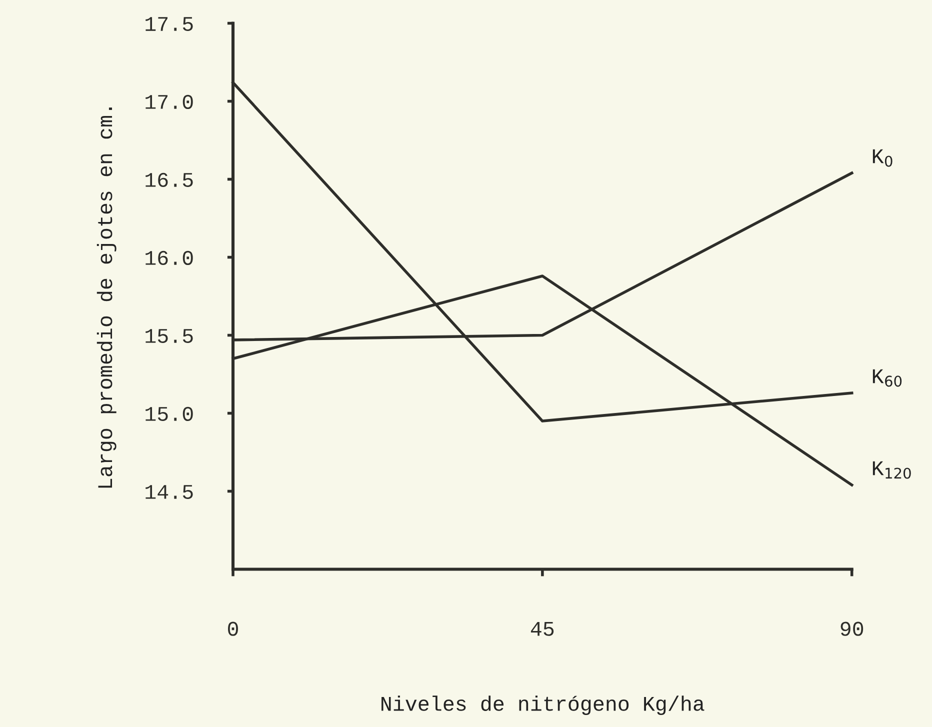  Describe the element at coordinates (852, 629) in the screenshot. I see `x-tick-label: 90` at that location.